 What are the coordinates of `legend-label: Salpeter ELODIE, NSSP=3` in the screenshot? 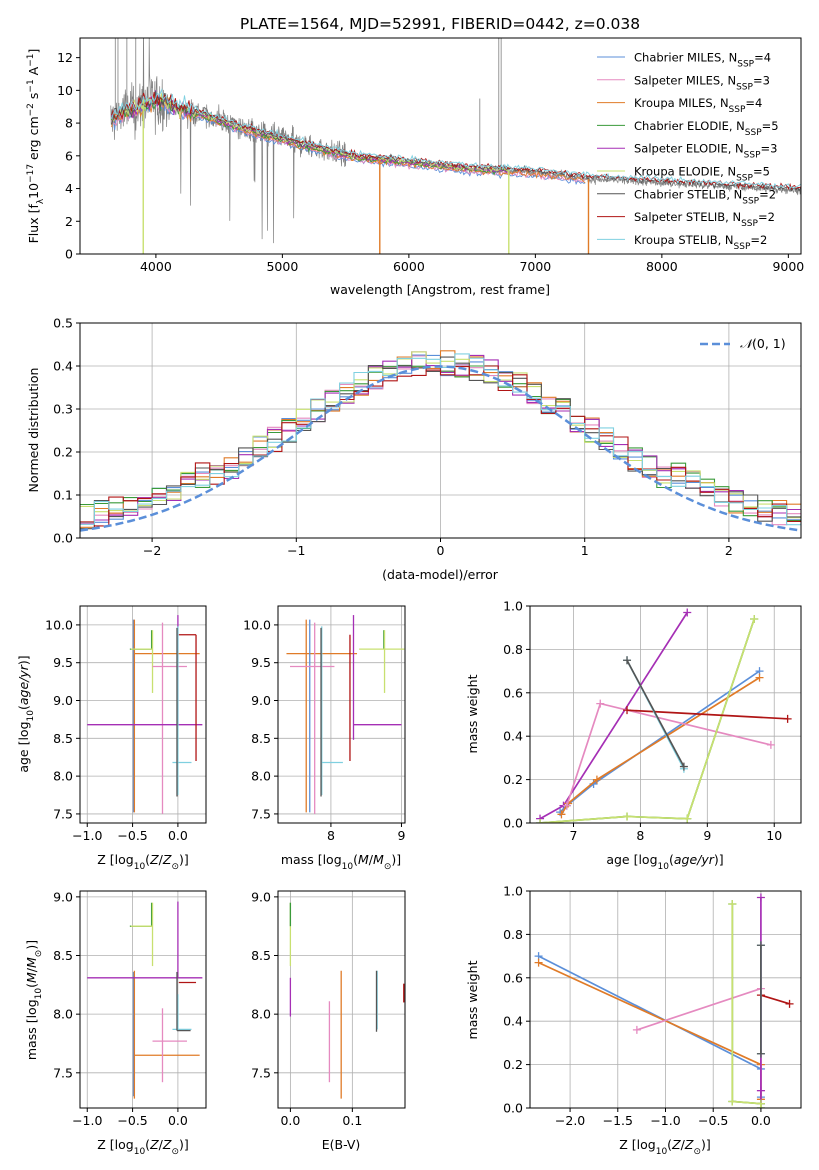 It's located at (705, 151).